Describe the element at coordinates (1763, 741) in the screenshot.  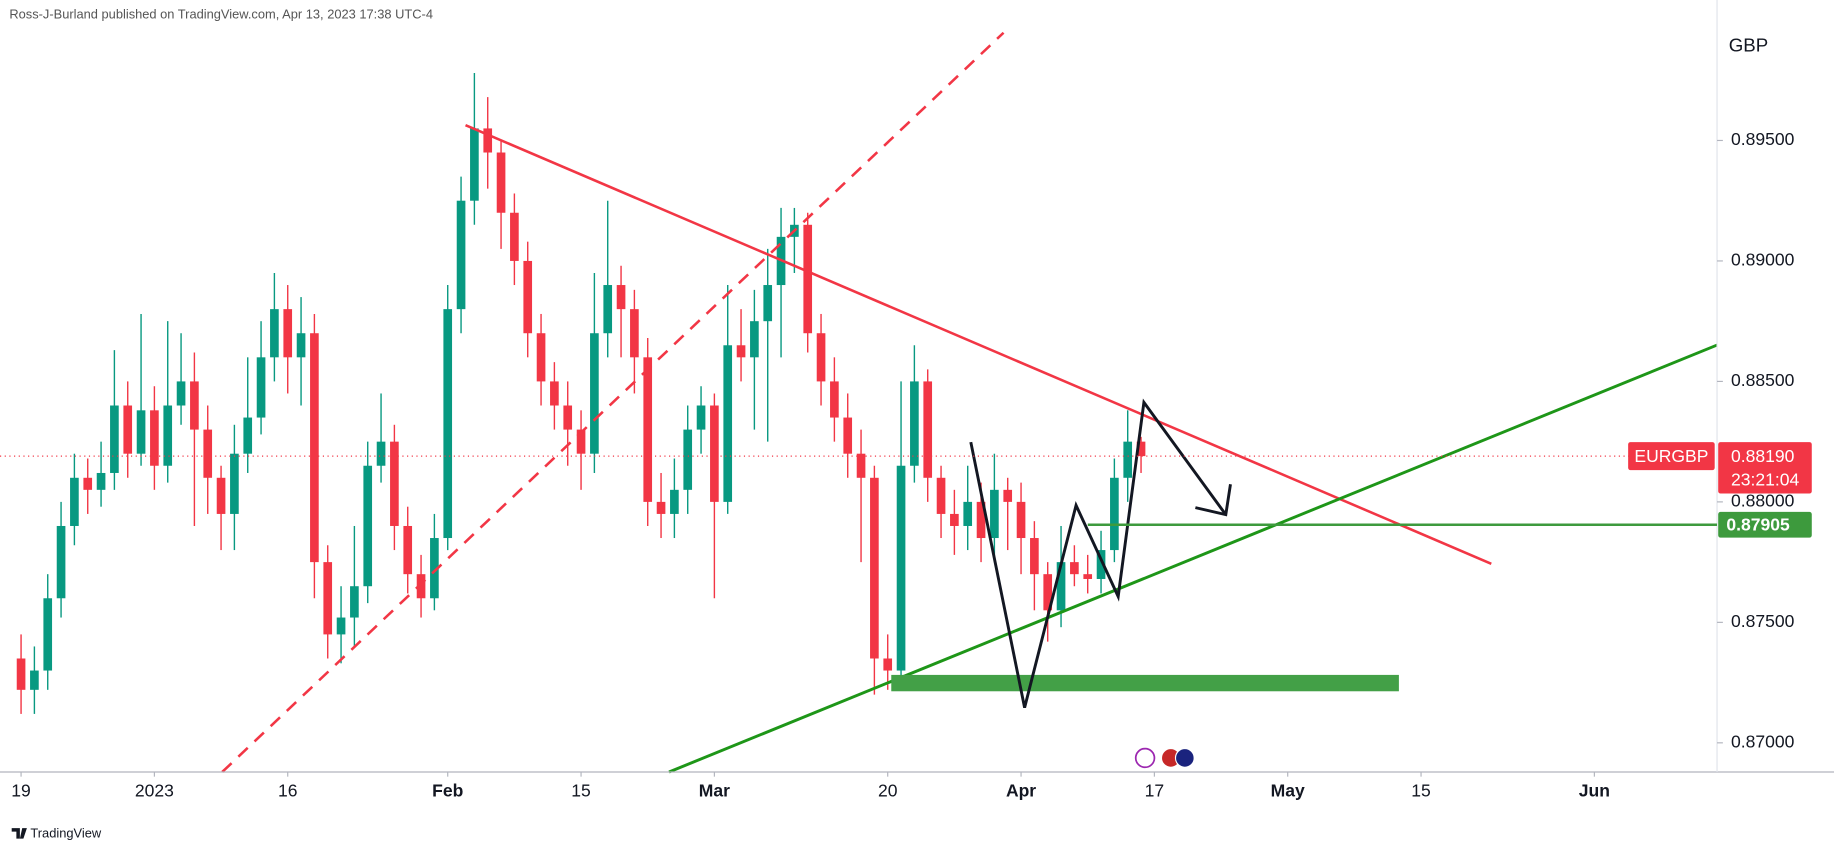
I see `y-tick-label: 0.87000` at that location.